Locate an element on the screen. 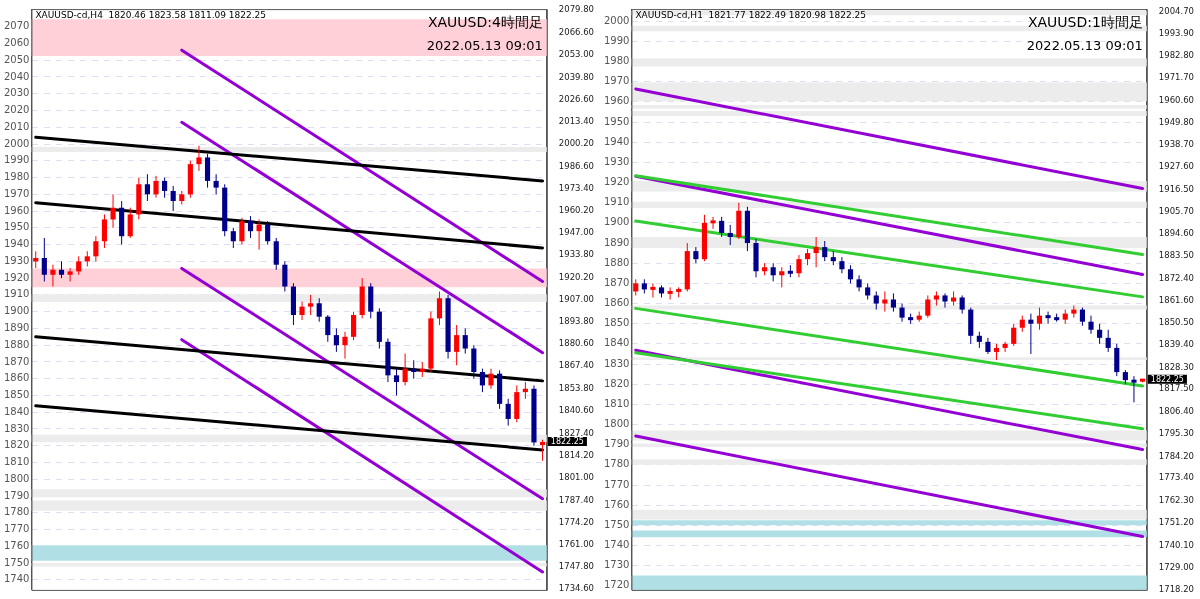 The height and width of the screenshot is (599, 1200). y-tick-label: 1990 is located at coordinates (17, 160).